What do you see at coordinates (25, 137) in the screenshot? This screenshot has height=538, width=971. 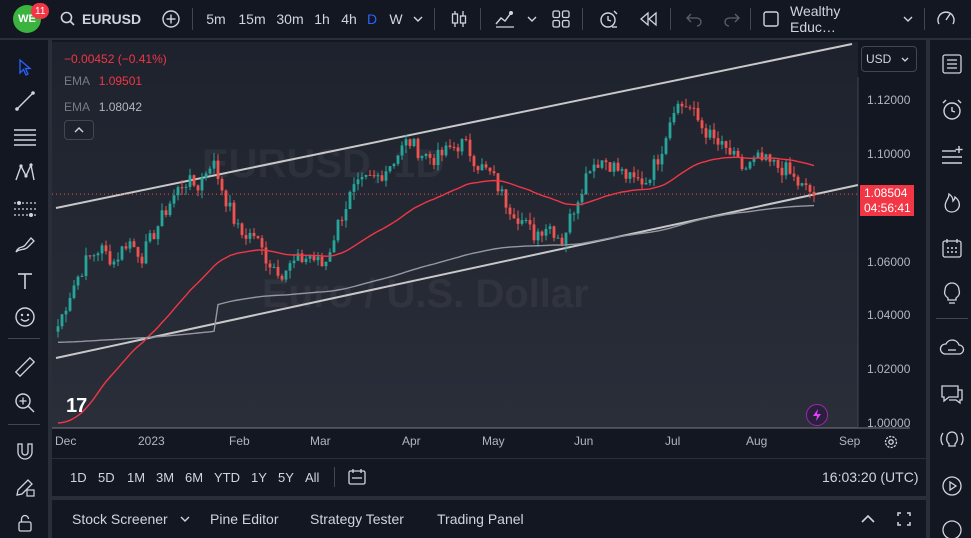 I see `fib-tool` at bounding box center [25, 137].